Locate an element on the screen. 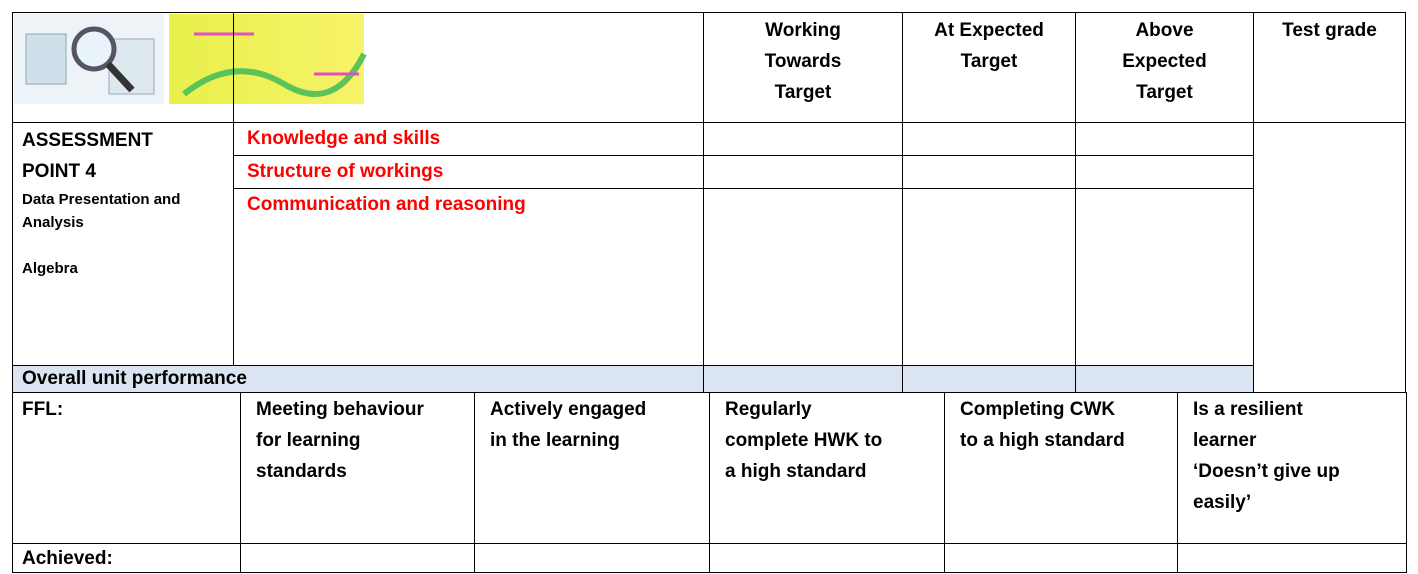  column-header: Test grade is located at coordinates (1329, 30).